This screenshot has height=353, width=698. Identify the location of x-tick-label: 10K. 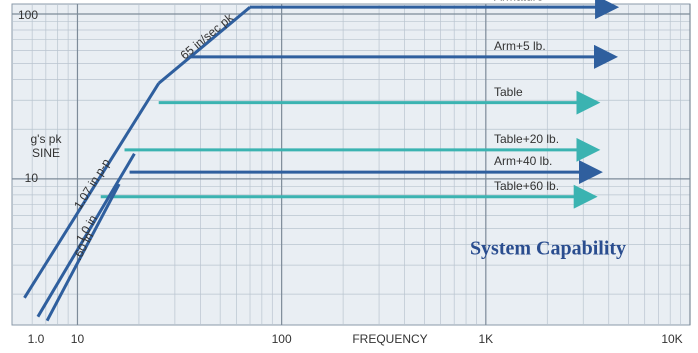
(671, 339).